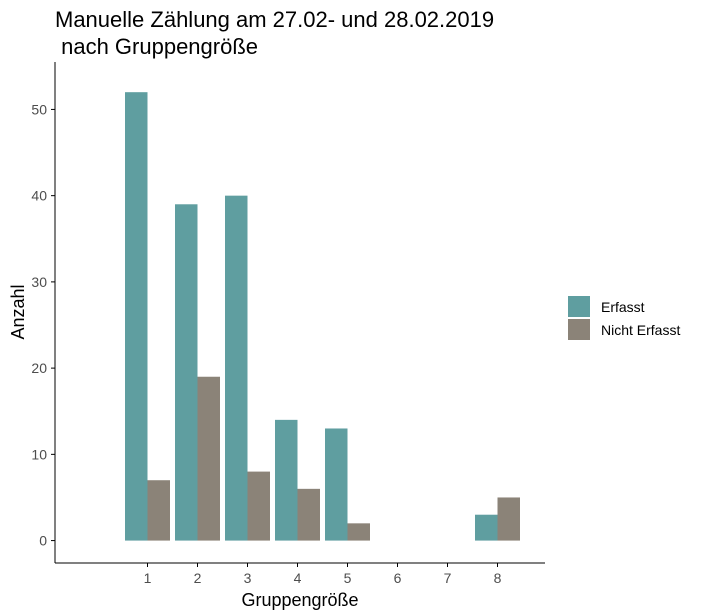 The image size is (703, 616). Describe the element at coordinates (624, 318) in the screenshot. I see `legend: Erfasst Nicht Erfasst` at that location.